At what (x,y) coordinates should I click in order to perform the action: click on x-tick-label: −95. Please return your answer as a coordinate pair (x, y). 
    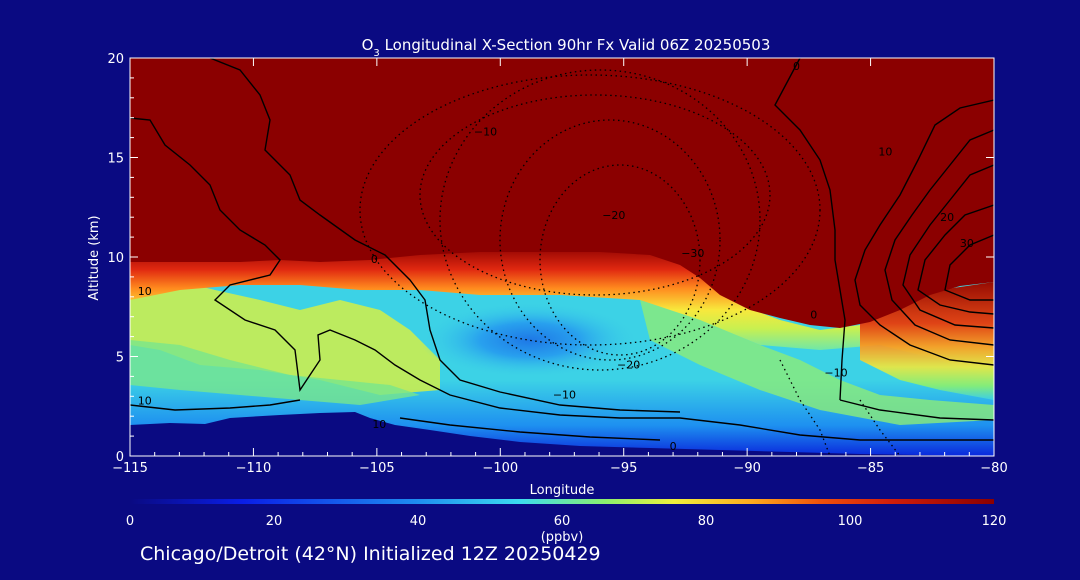
    Looking at the image, I should click on (623, 468).